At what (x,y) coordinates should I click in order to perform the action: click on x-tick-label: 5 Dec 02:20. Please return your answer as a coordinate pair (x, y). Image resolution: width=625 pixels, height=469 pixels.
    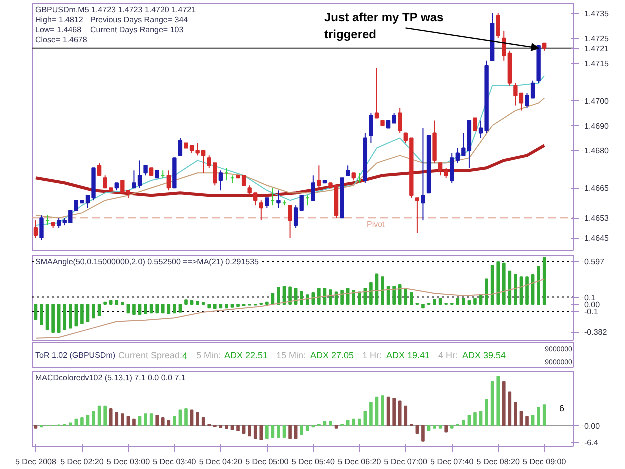
    Looking at the image, I should click on (82, 462).